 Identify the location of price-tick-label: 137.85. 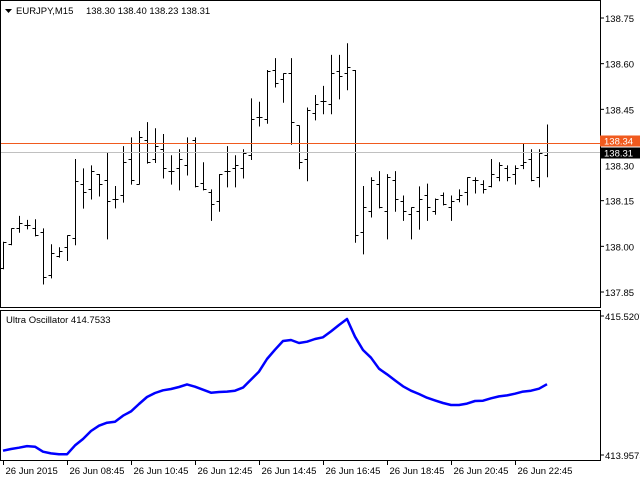
(619, 293).